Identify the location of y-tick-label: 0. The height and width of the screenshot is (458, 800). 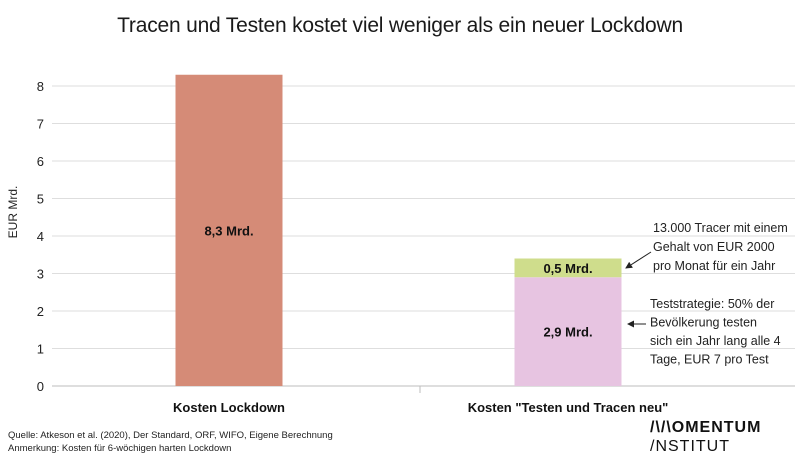
(40, 386).